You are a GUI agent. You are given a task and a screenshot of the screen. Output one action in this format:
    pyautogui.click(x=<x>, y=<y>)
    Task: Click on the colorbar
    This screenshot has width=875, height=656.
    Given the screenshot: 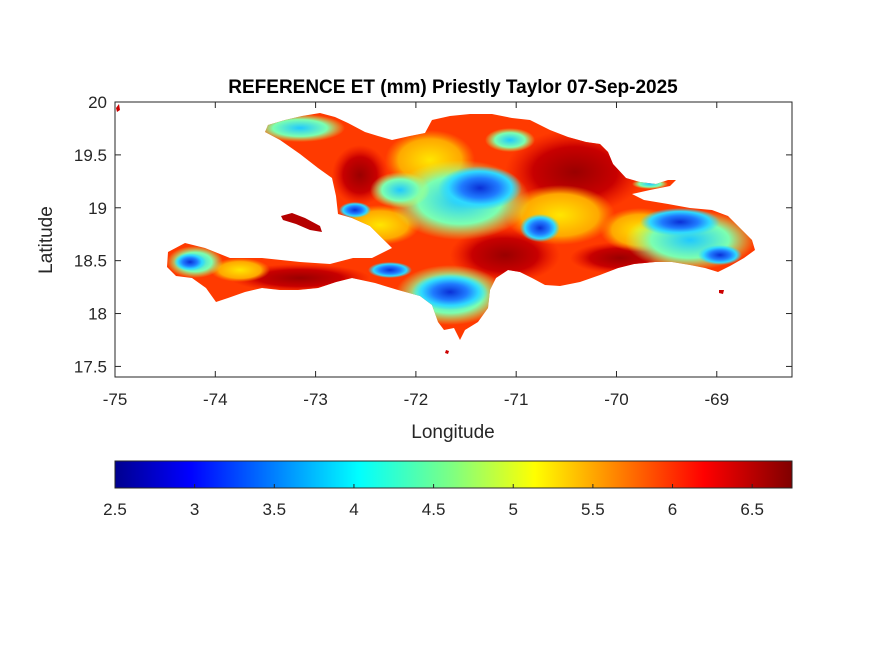 What is the action you would take?
    pyautogui.click(x=453, y=474)
    